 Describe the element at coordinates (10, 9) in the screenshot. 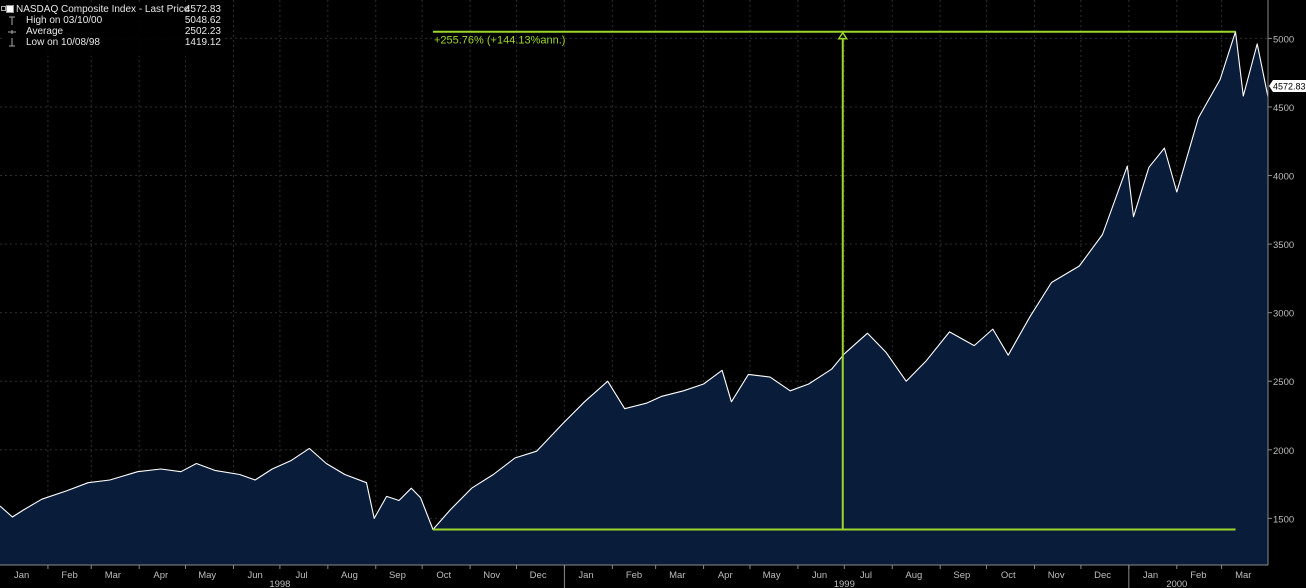

I see `series-color-swatch-icon` at that location.